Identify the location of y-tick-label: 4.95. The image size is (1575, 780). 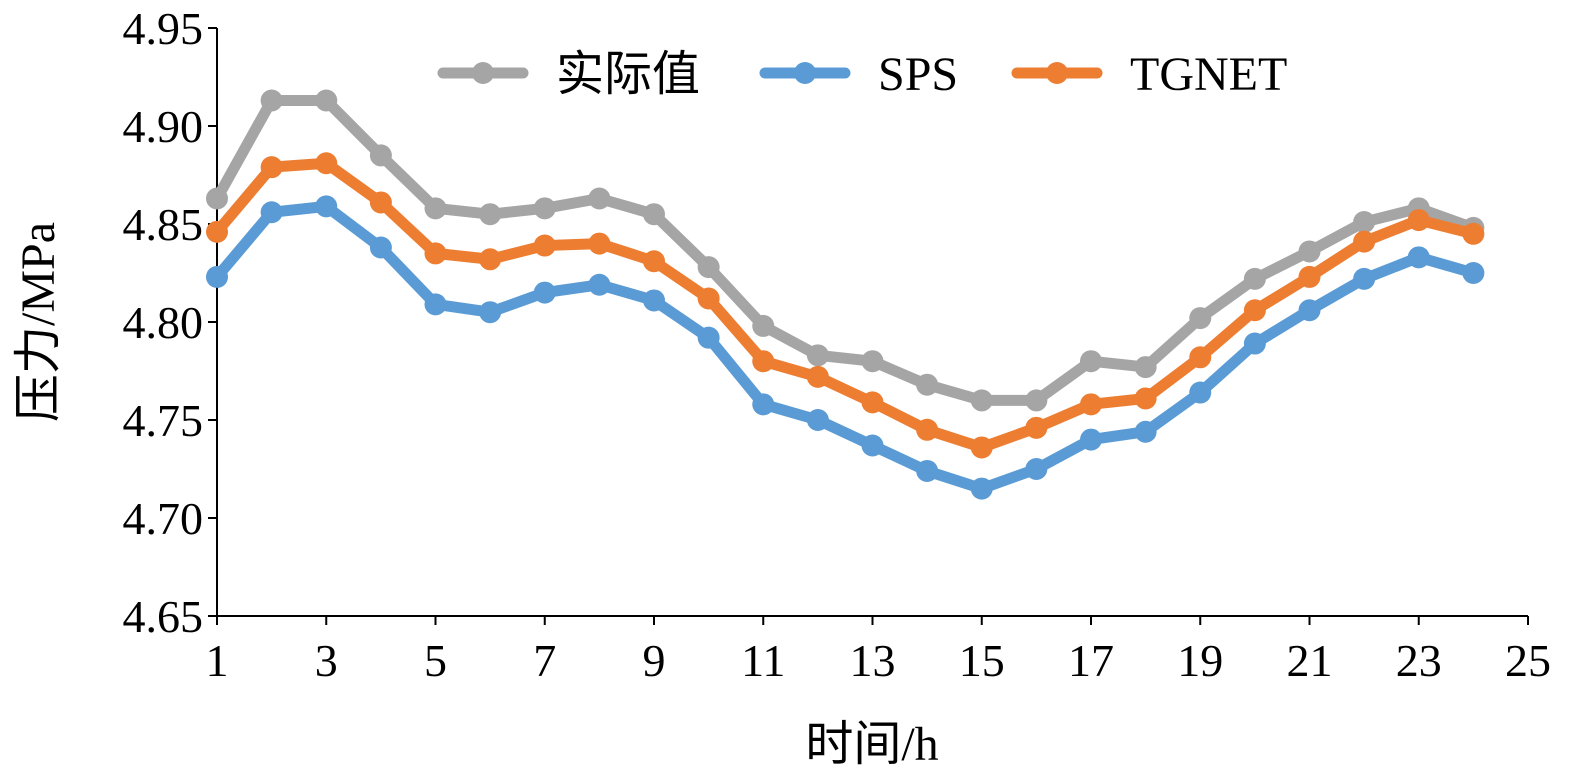
(163, 28).